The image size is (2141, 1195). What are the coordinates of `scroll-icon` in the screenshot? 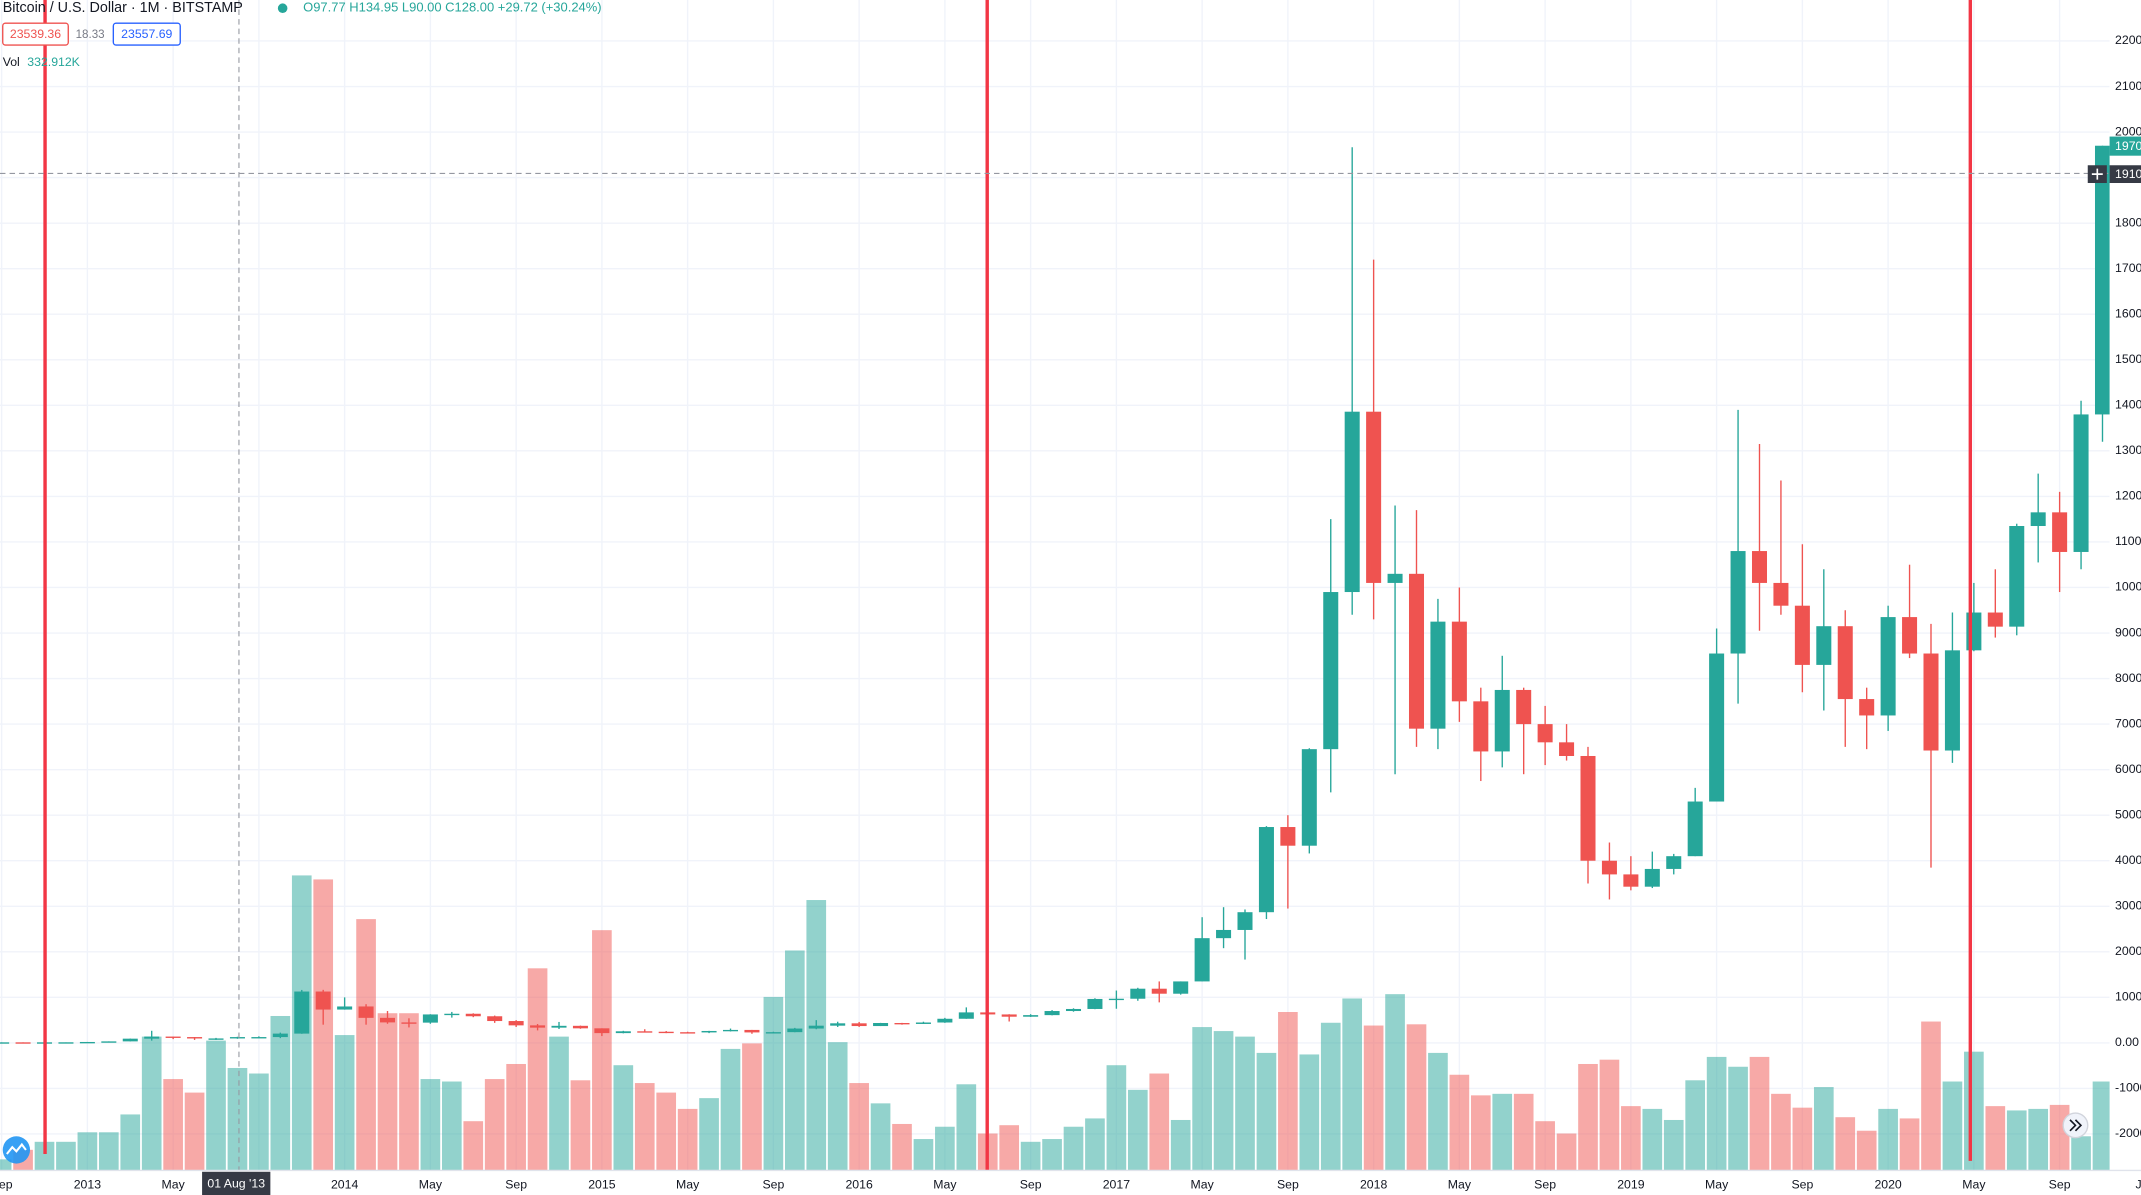 It's located at (2076, 1125).